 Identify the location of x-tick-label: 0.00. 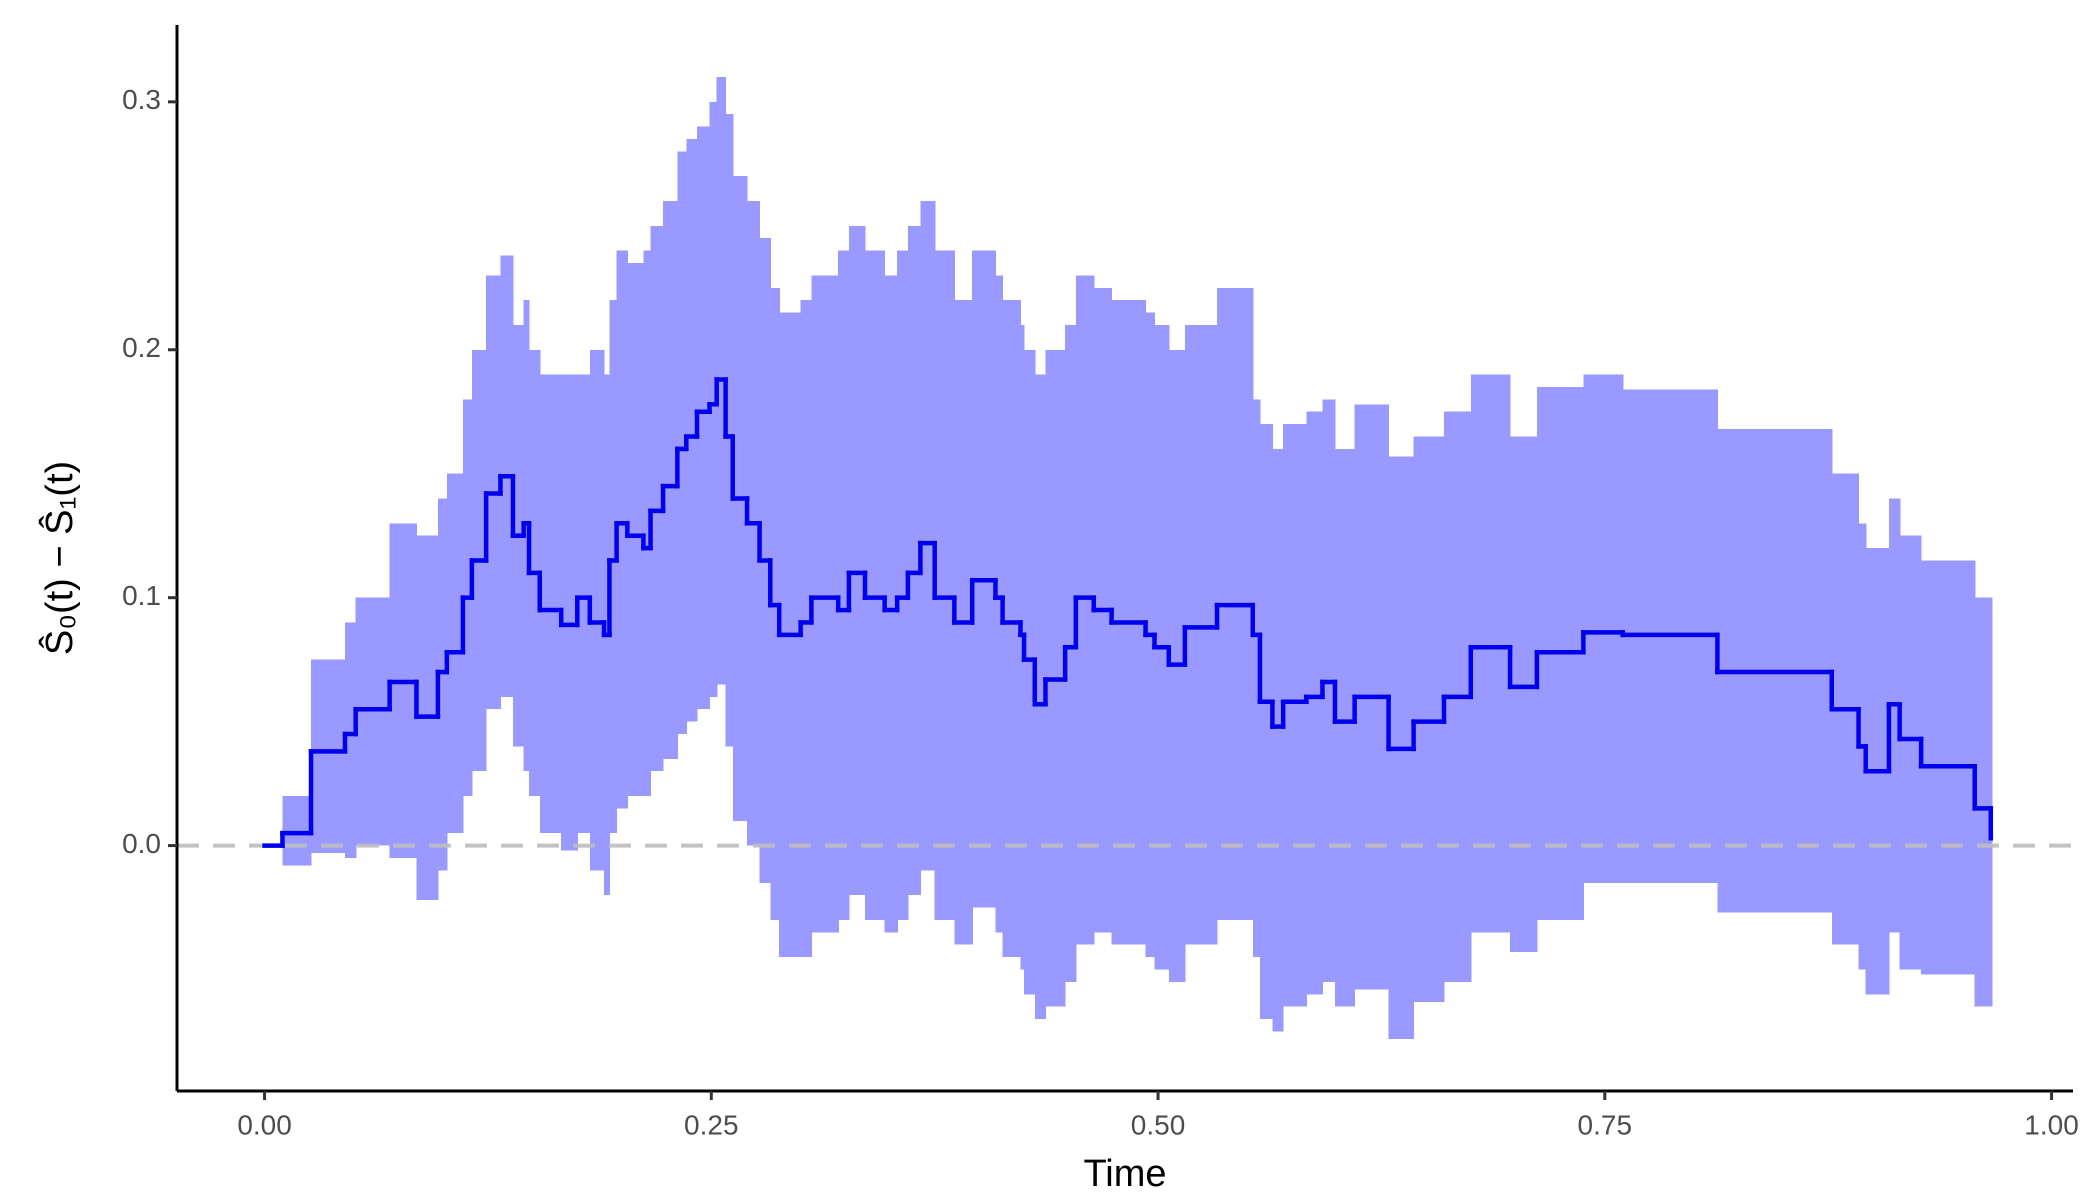
(264, 1124).